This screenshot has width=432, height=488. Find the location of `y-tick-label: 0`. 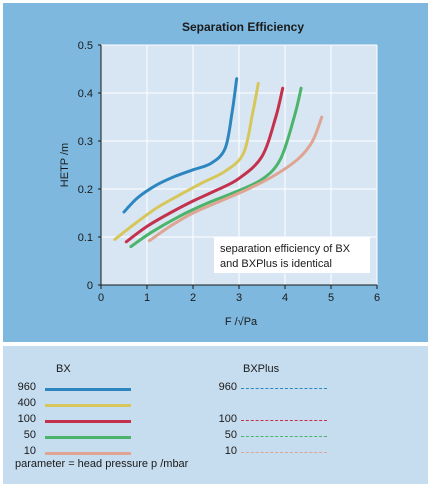

y-tick-label: 0 is located at coordinates (90, 286).